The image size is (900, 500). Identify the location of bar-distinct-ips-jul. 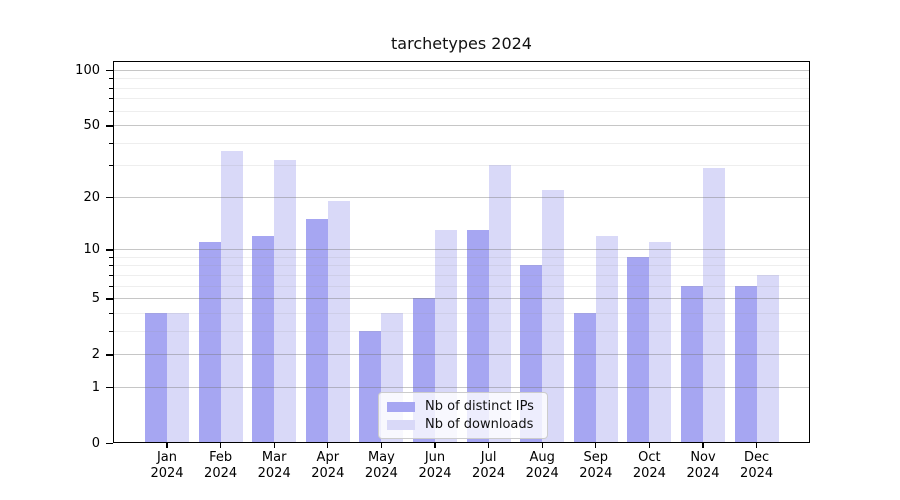
(477, 336).